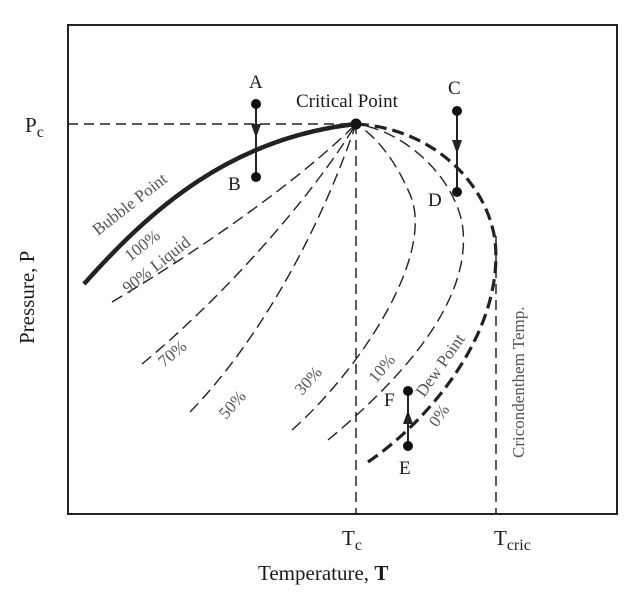  I want to click on point-a-marker, so click(256, 104).